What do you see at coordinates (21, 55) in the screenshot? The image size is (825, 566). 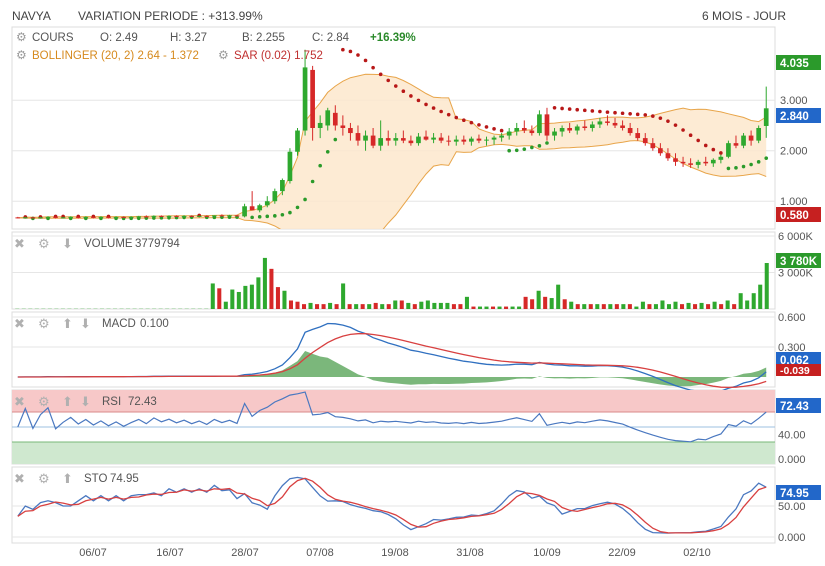 I see `bollinger-settings-gear-icon: ⚙` at bounding box center [21, 55].